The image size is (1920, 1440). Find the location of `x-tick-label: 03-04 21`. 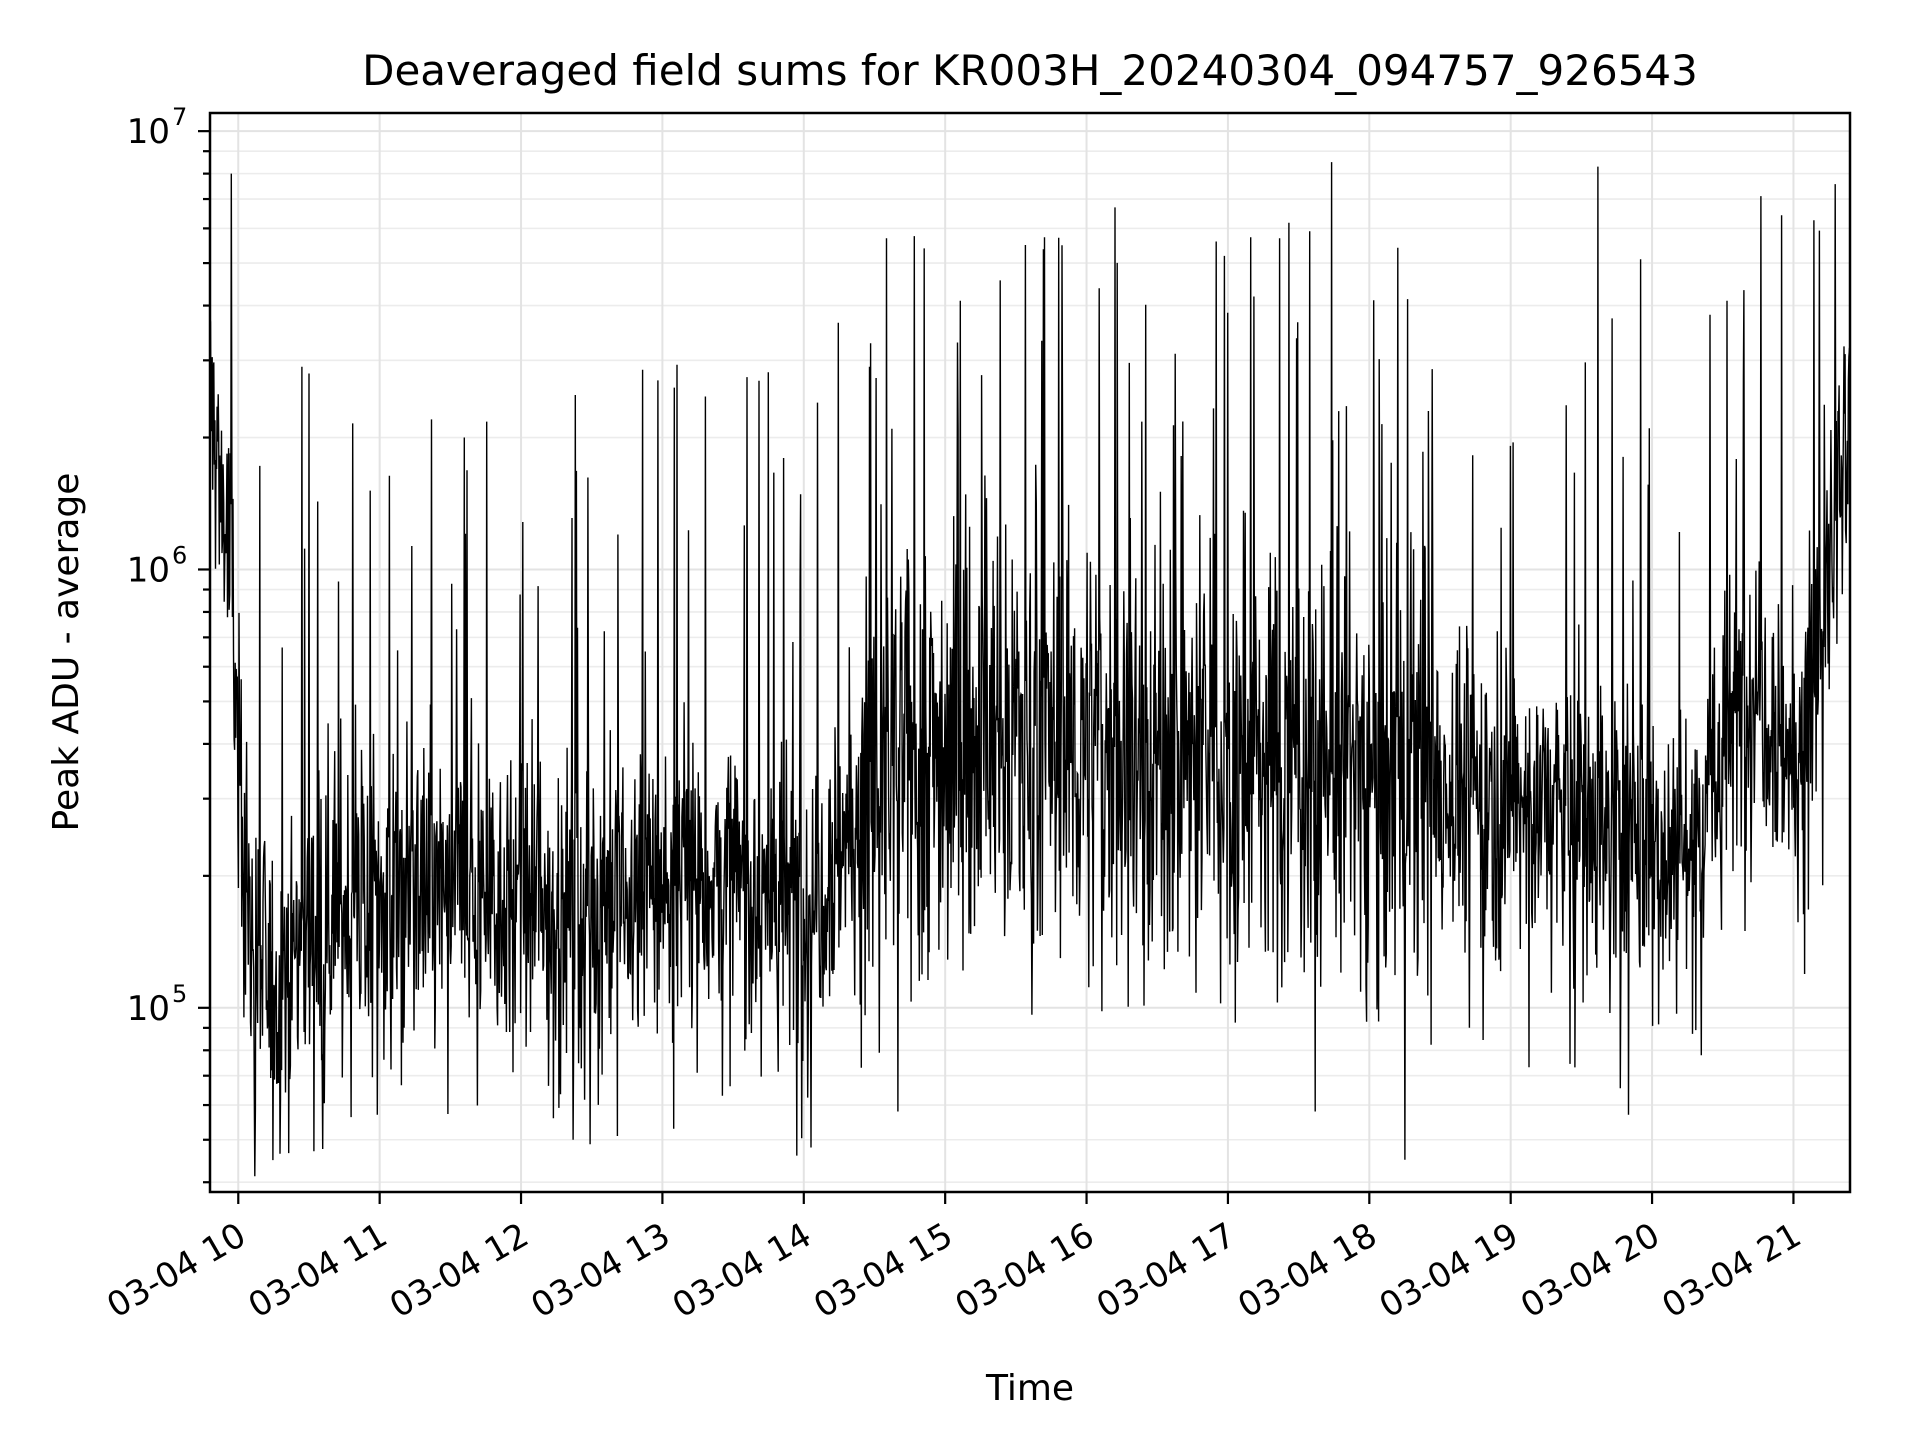

x-tick-label: 03-04 21 is located at coordinates (1732, 1270).